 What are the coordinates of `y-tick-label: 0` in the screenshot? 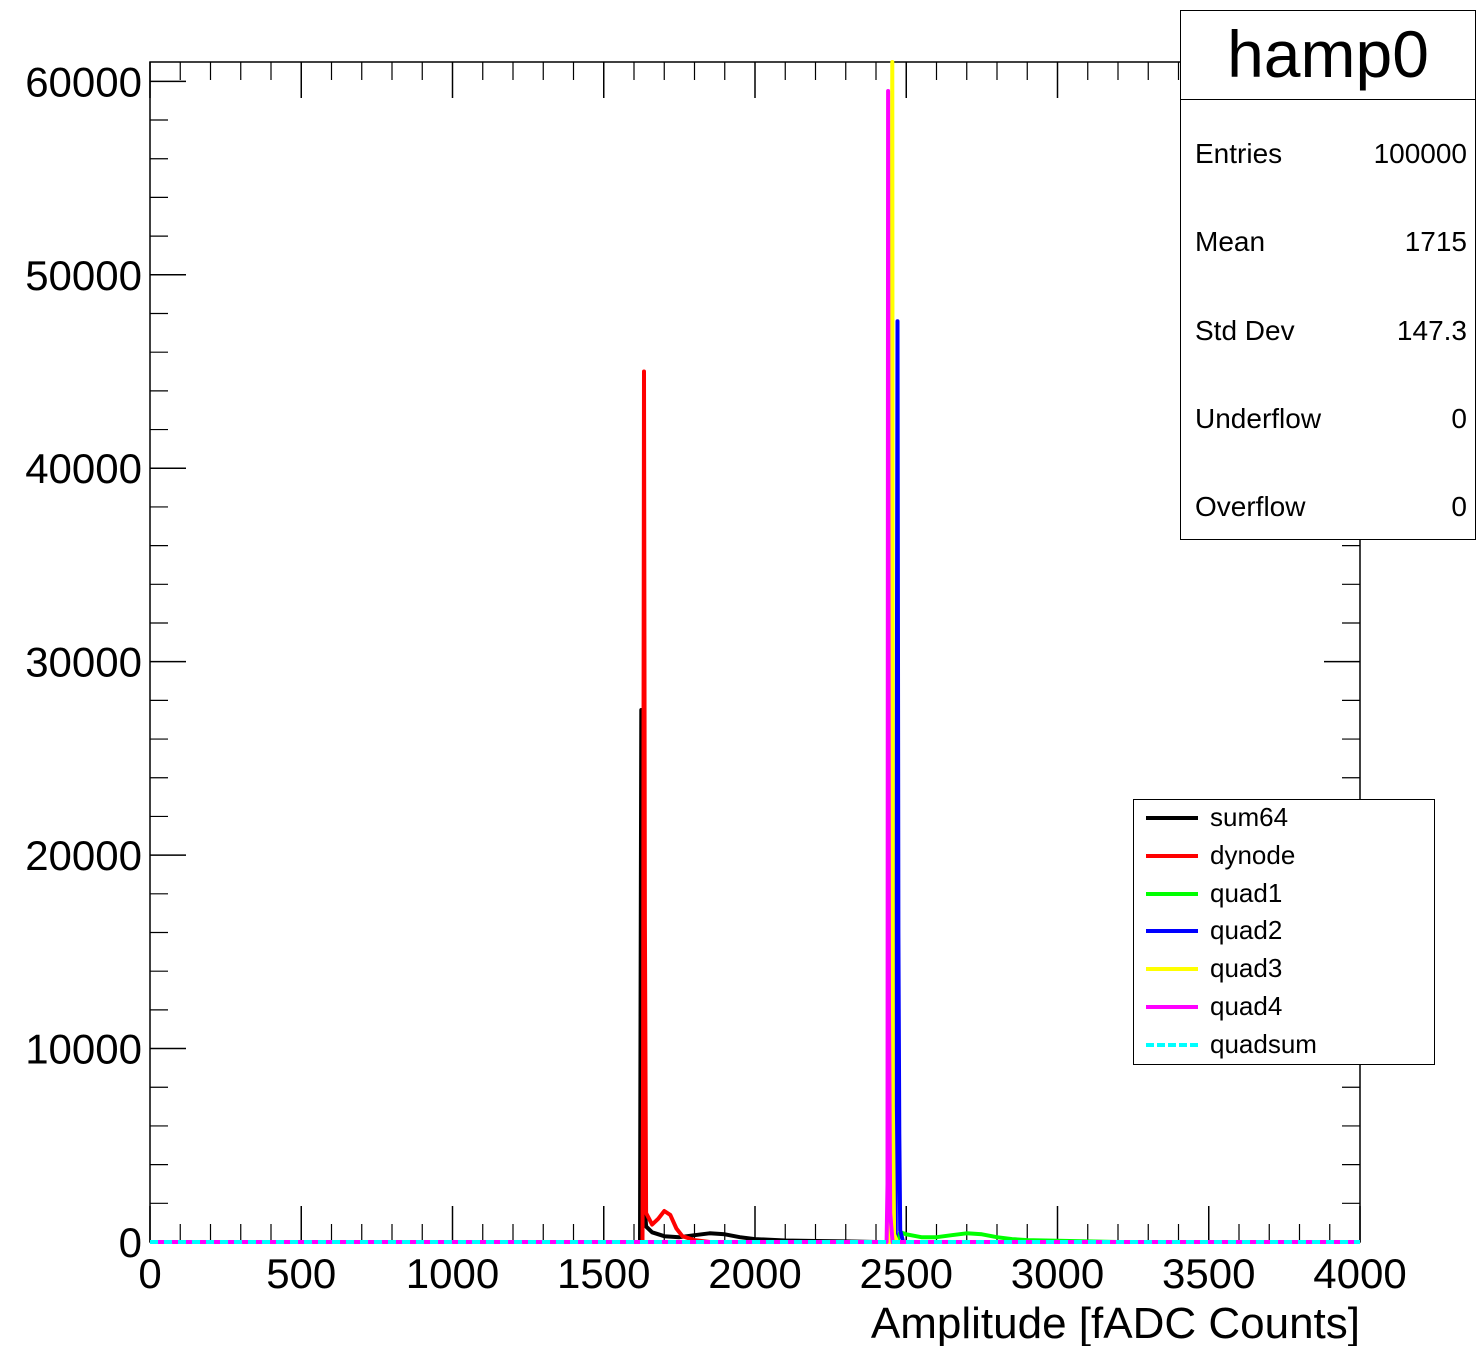 It's located at (130, 1242).